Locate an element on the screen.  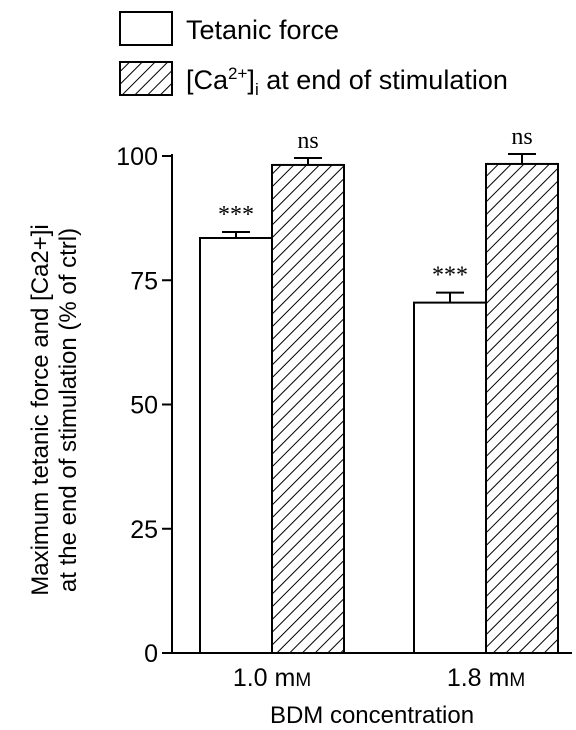
legend-label-tetanic-force: Tetanic force is located at coordinates (262, 30).